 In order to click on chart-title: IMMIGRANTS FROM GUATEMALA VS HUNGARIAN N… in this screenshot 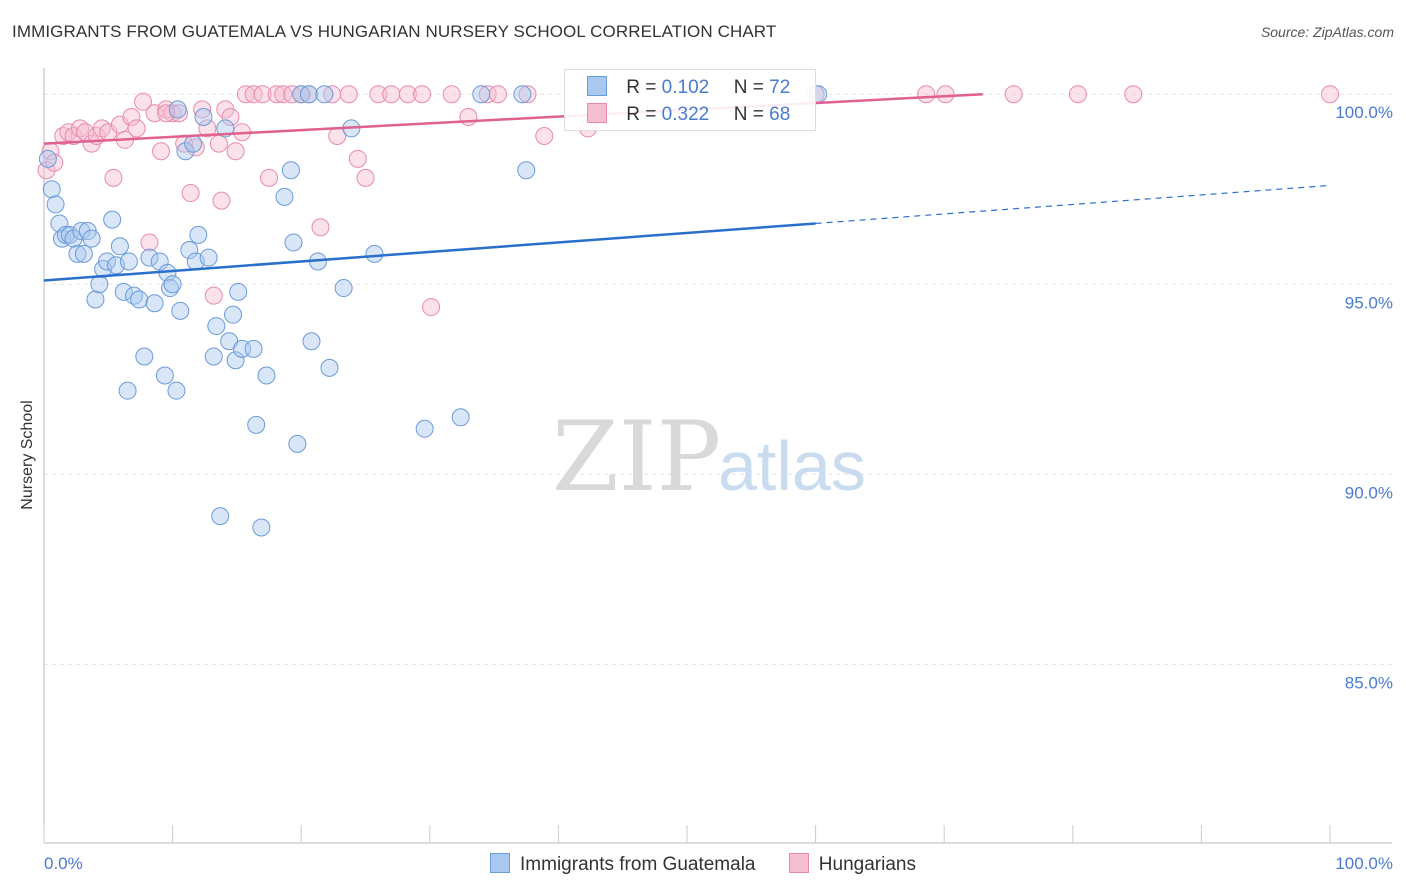, I will do `click(394, 31)`.